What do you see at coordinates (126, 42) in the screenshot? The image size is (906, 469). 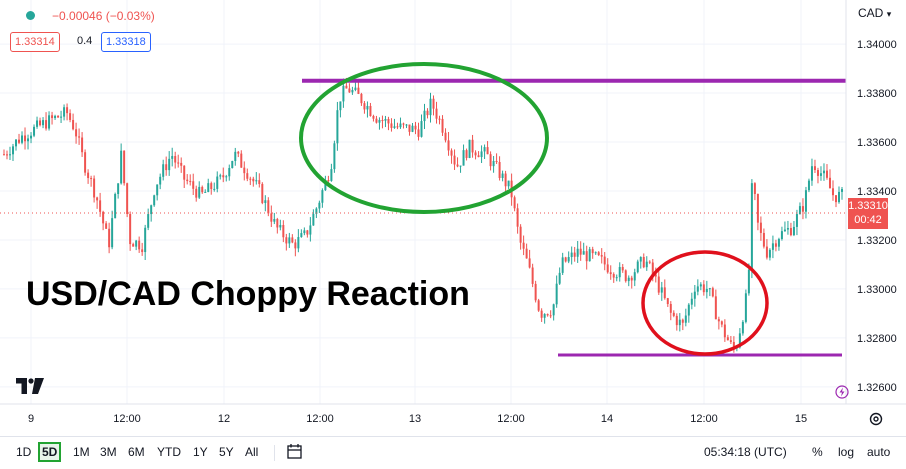 I see `ask-price-button: 1.33318` at bounding box center [126, 42].